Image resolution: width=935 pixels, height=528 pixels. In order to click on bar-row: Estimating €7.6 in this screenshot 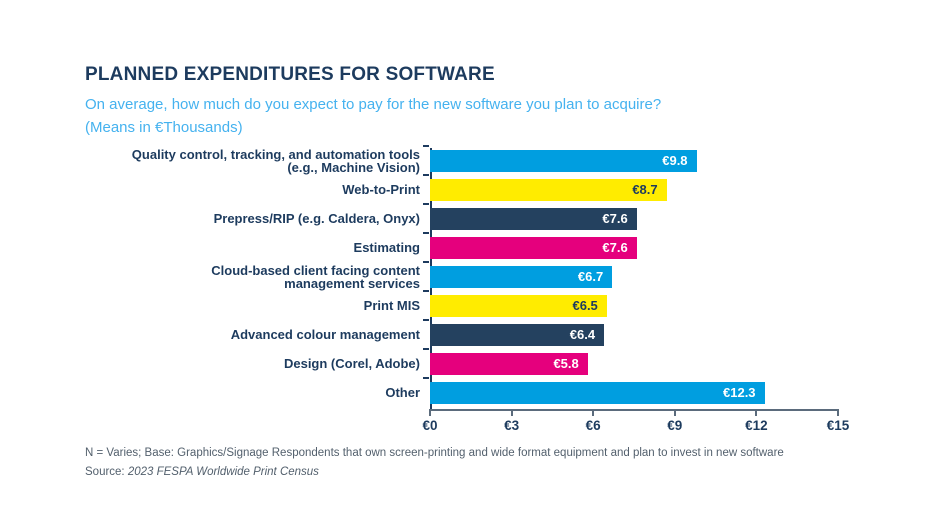, I will do `click(461, 245)`.